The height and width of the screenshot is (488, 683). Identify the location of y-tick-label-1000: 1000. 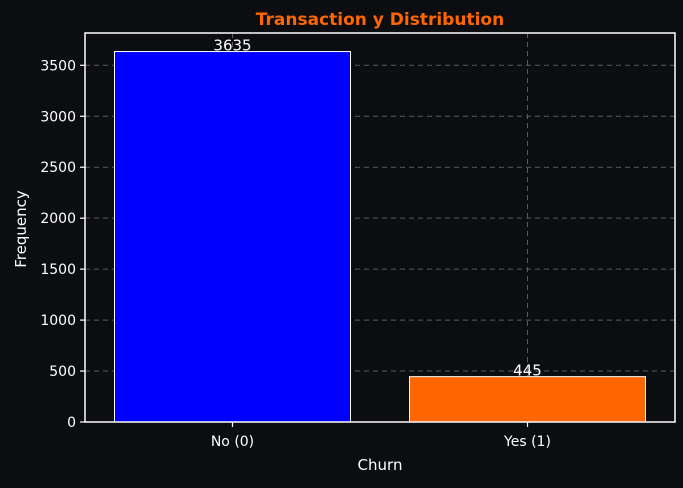
(58, 321).